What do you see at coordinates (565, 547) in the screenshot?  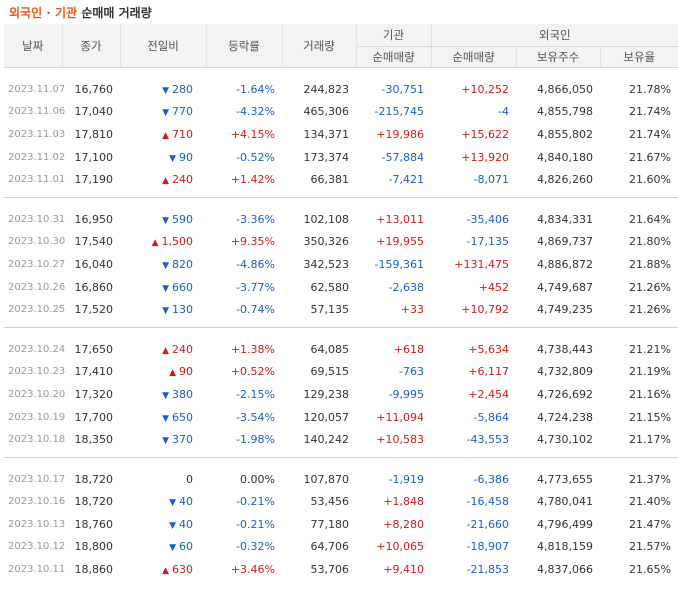 I see `row-holdings: 4,818,159` at bounding box center [565, 547].